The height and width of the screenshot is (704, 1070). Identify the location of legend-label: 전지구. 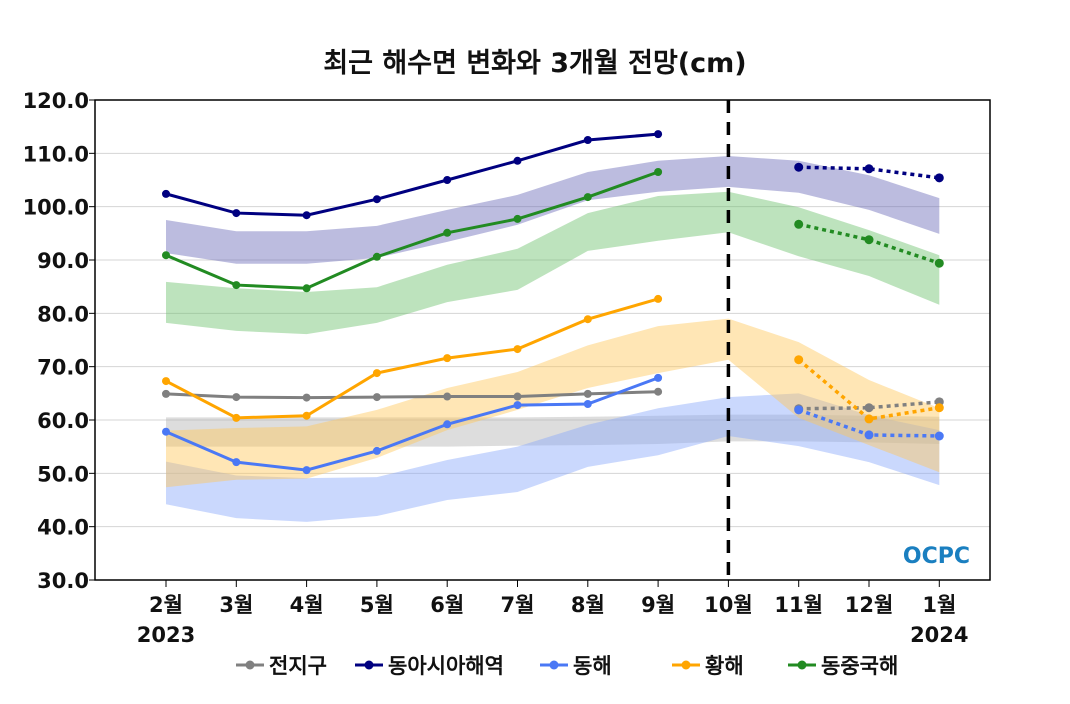
(298, 666).